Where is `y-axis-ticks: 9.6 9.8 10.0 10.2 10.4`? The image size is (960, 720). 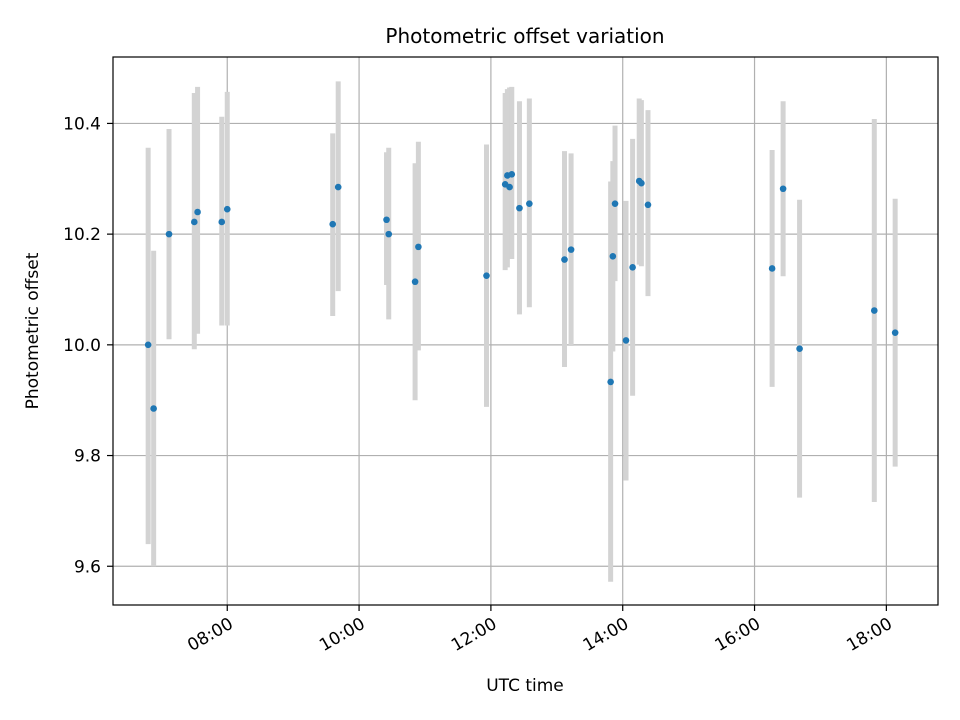 y-axis-ticks: 9.6 9.8 10.0 10.2 10.4 is located at coordinates (88, 345).